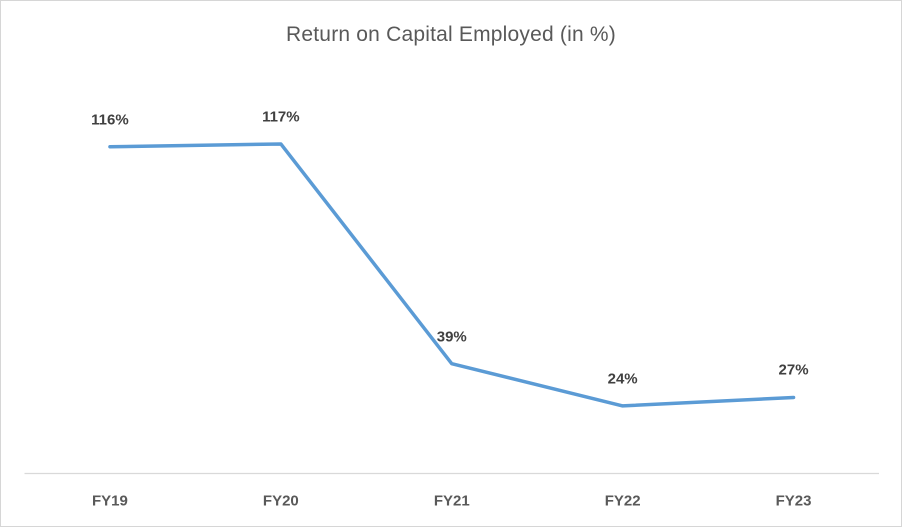  I want to click on data-label: 117%, so click(281, 117).